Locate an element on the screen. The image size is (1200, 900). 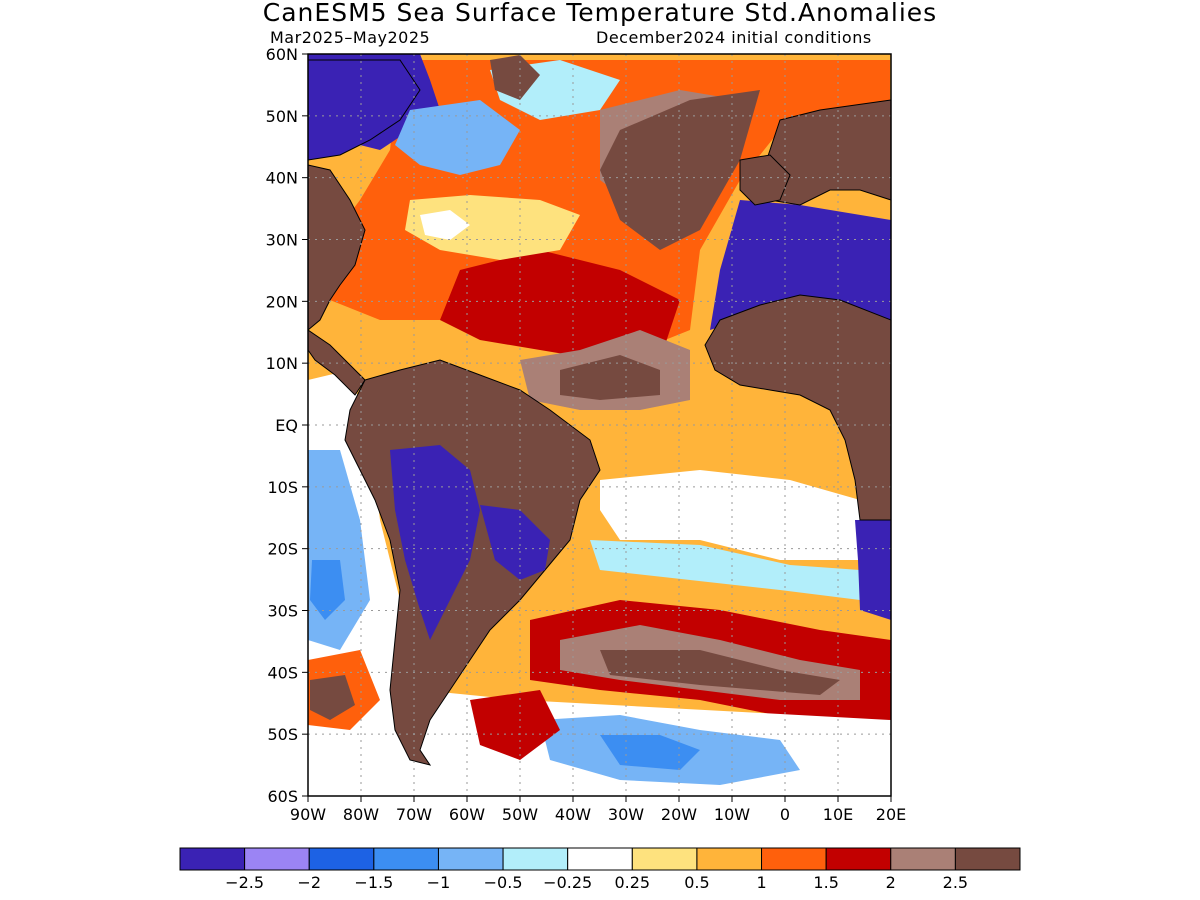
lon-tick-label: 30W is located at coordinates (626, 814).